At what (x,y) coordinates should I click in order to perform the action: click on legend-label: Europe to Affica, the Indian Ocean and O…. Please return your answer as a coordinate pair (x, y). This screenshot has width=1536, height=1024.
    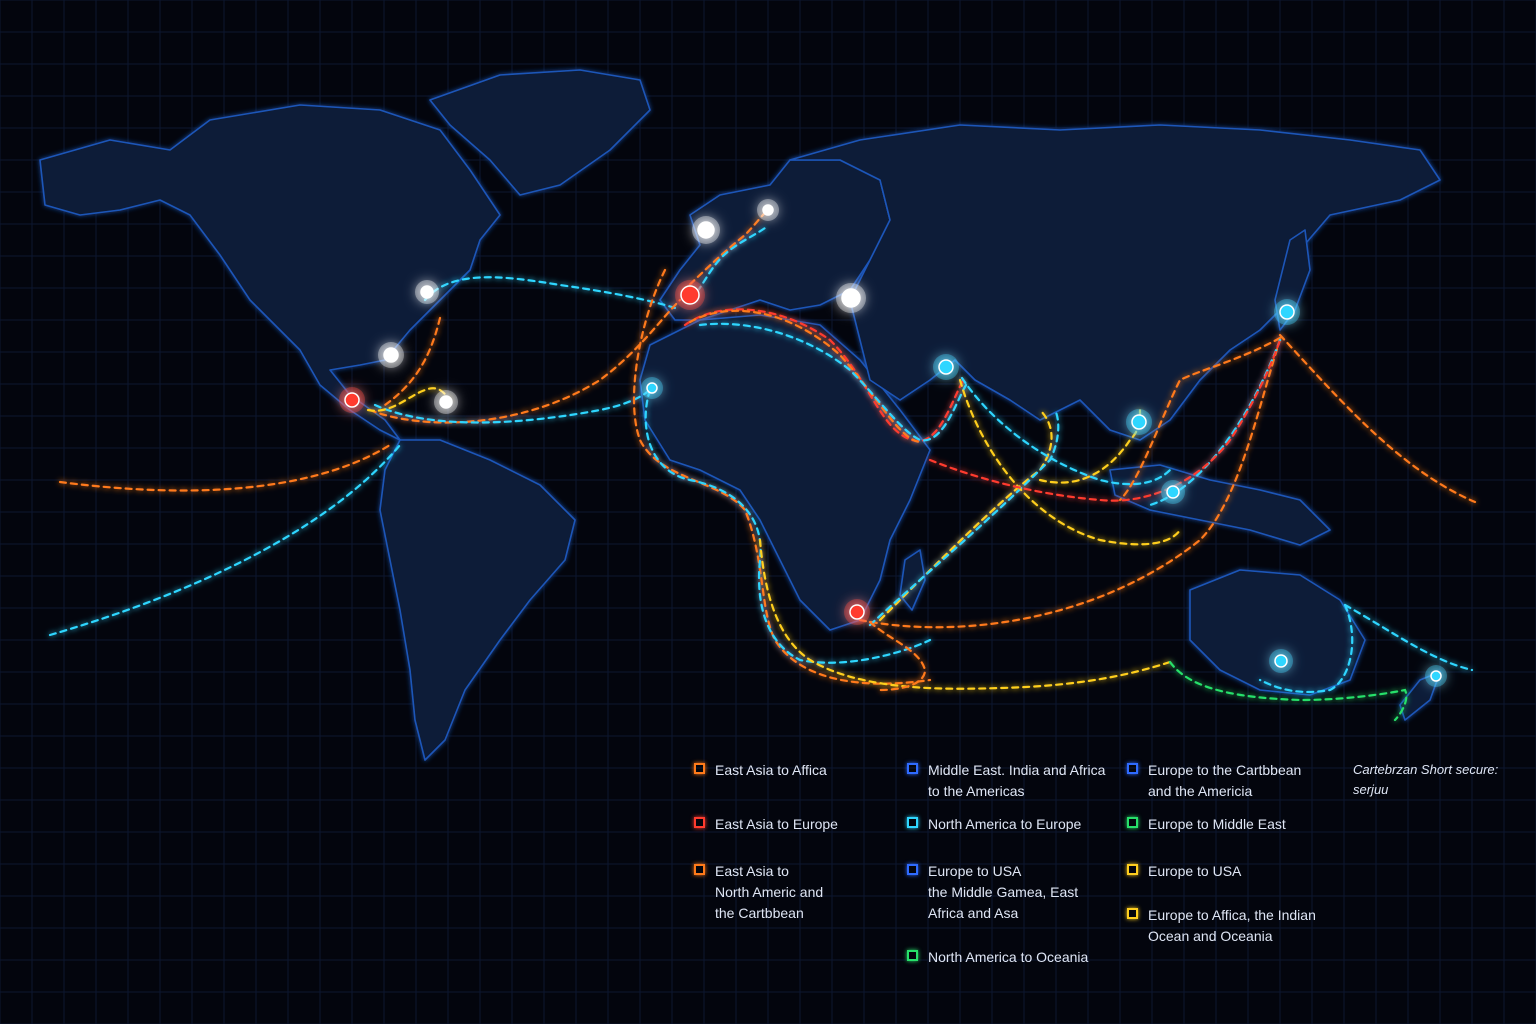
    Looking at the image, I should click on (1232, 925).